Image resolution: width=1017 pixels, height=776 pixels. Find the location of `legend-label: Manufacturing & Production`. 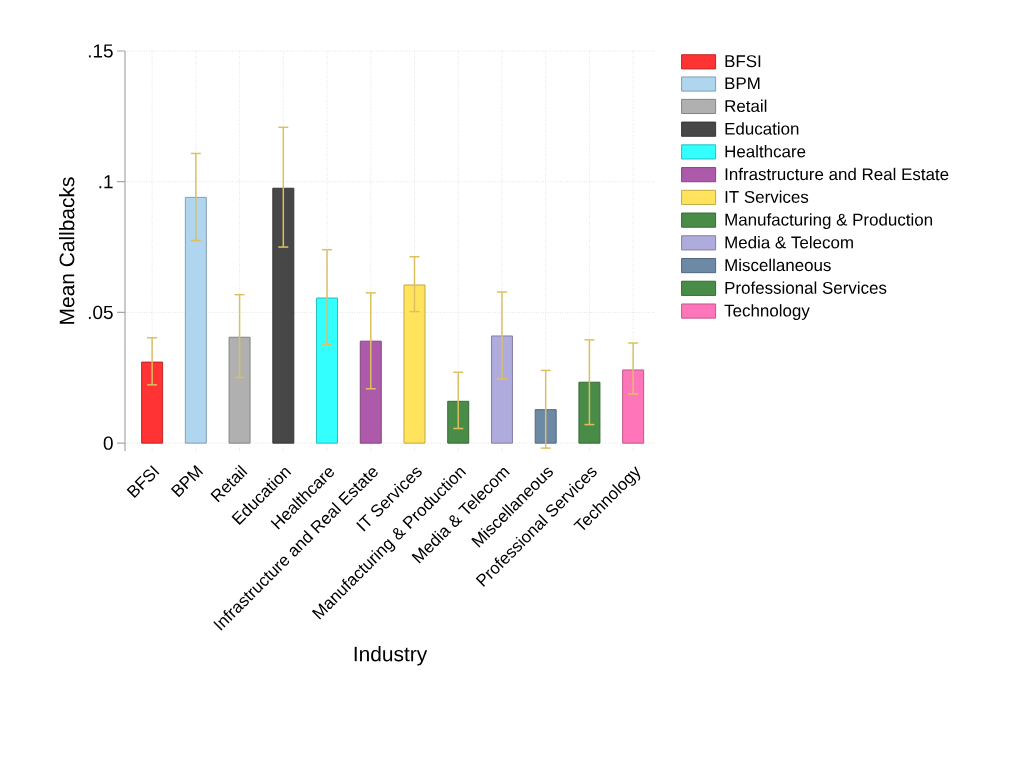

legend-label: Manufacturing & Production is located at coordinates (828, 221).